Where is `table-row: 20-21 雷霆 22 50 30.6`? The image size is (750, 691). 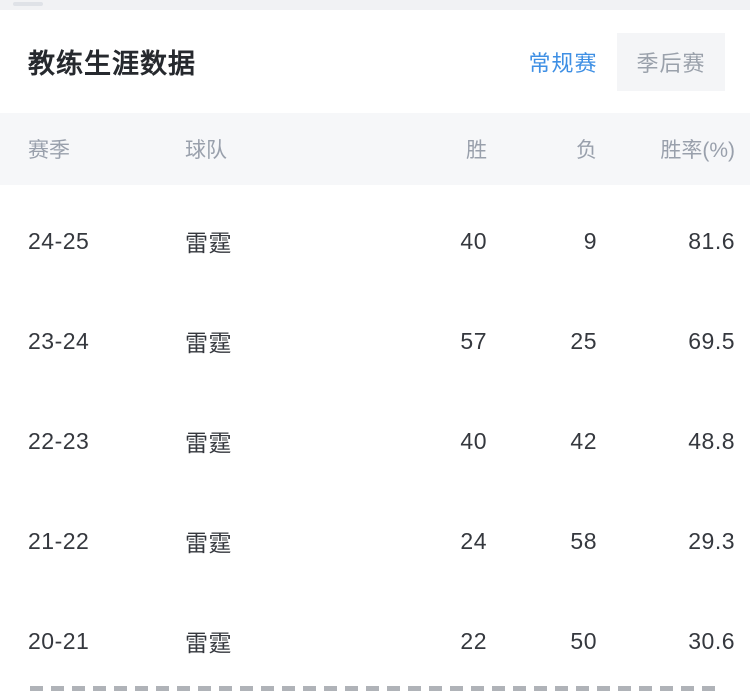
table-row: 20-21 雷霆 22 50 30.6 is located at coordinates (375, 641).